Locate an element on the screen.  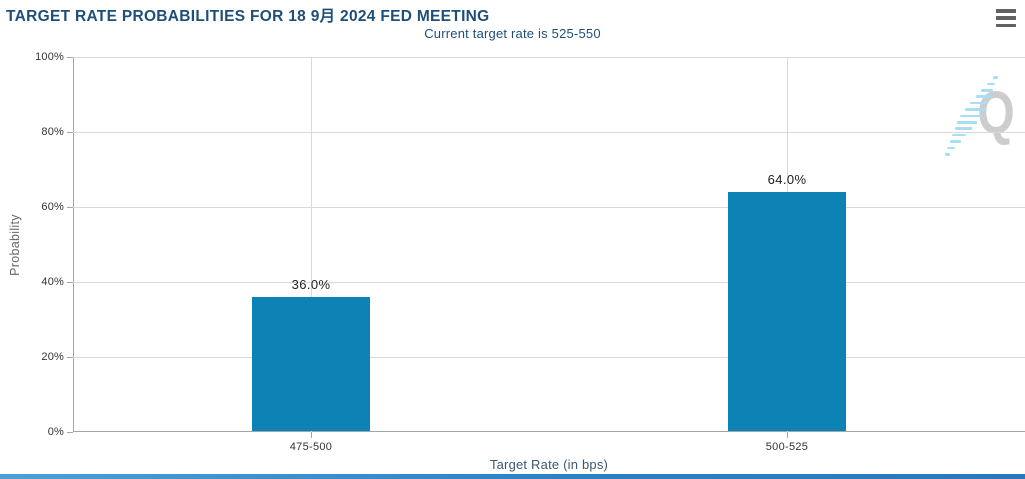
y-axis-tick-label: 20% is located at coordinates (52, 357).